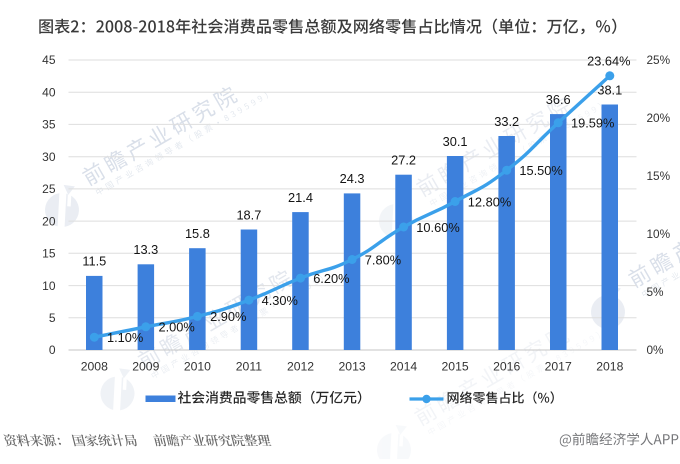  I want to click on svg-text: 38.1, so click(609, 89).